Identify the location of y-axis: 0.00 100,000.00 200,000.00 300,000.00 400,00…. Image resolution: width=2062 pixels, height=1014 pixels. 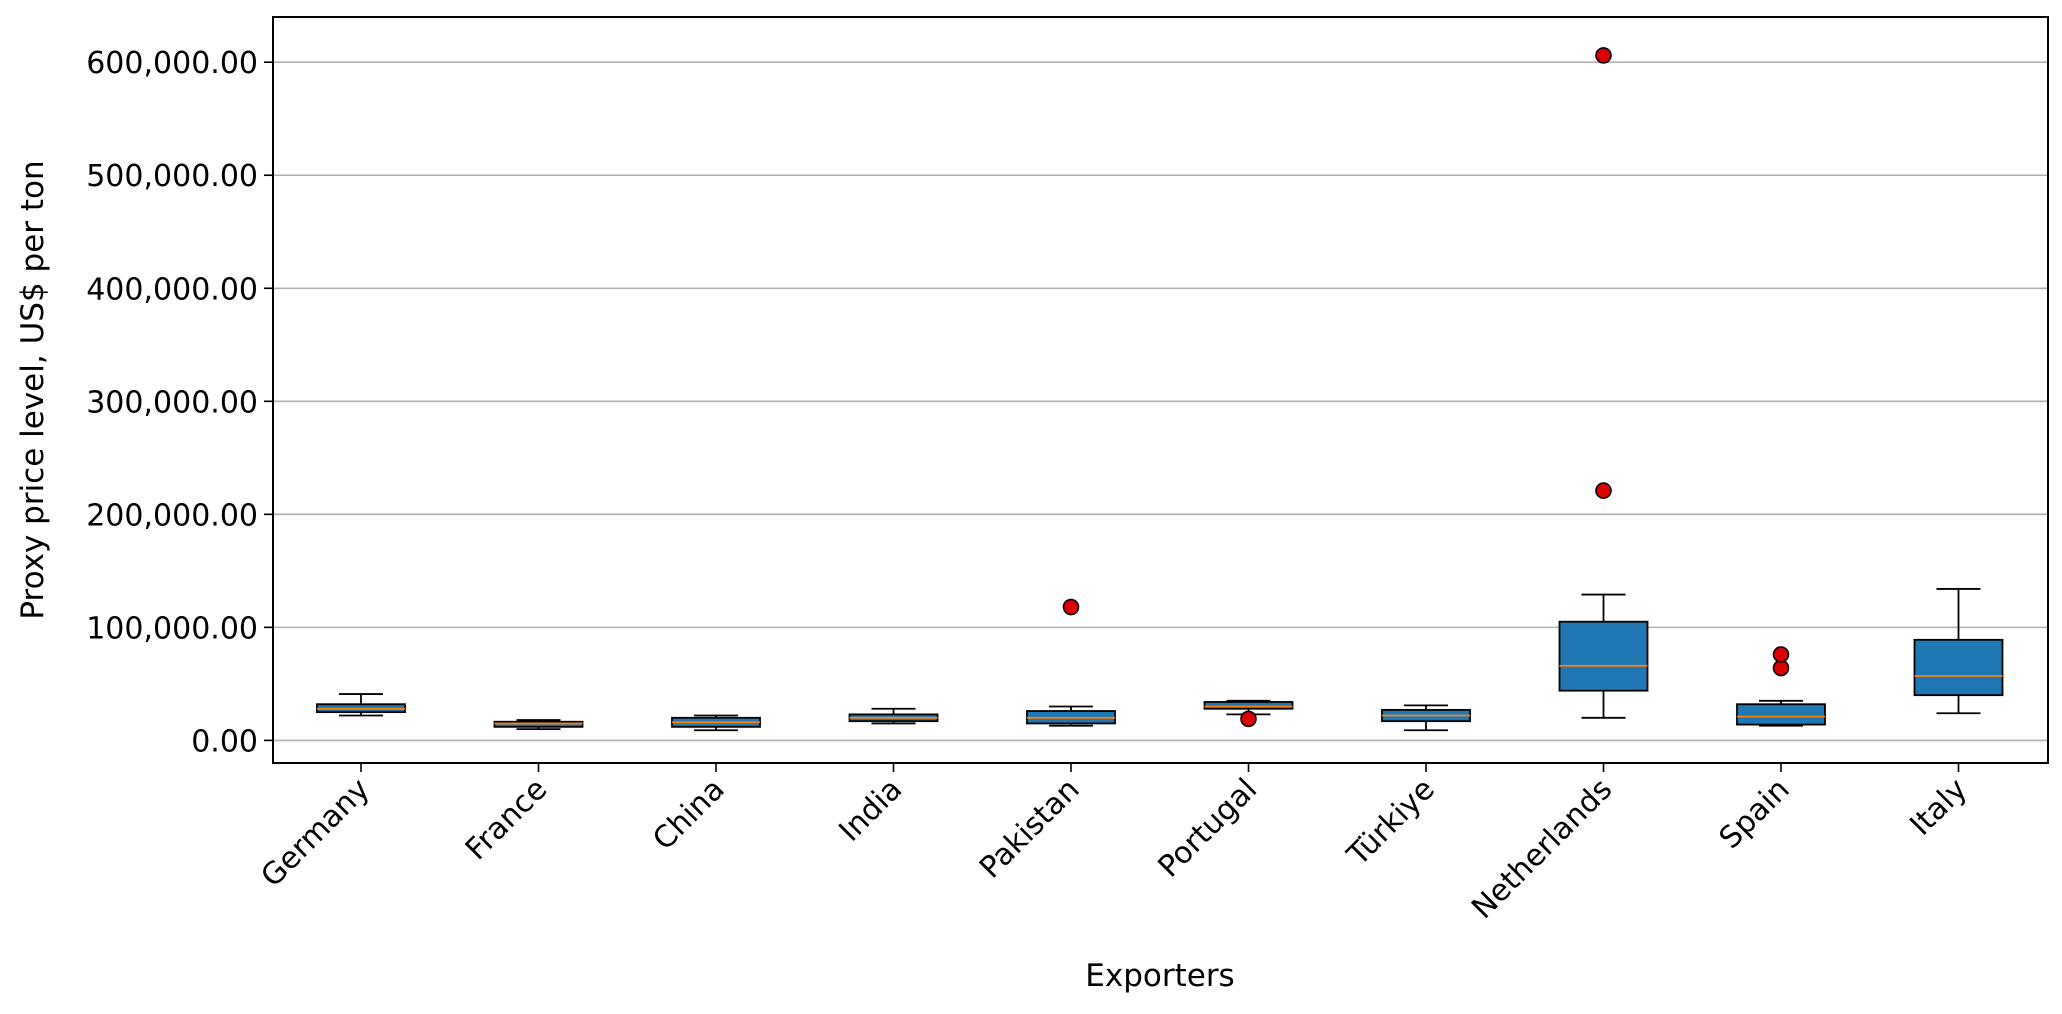
(179, 402).